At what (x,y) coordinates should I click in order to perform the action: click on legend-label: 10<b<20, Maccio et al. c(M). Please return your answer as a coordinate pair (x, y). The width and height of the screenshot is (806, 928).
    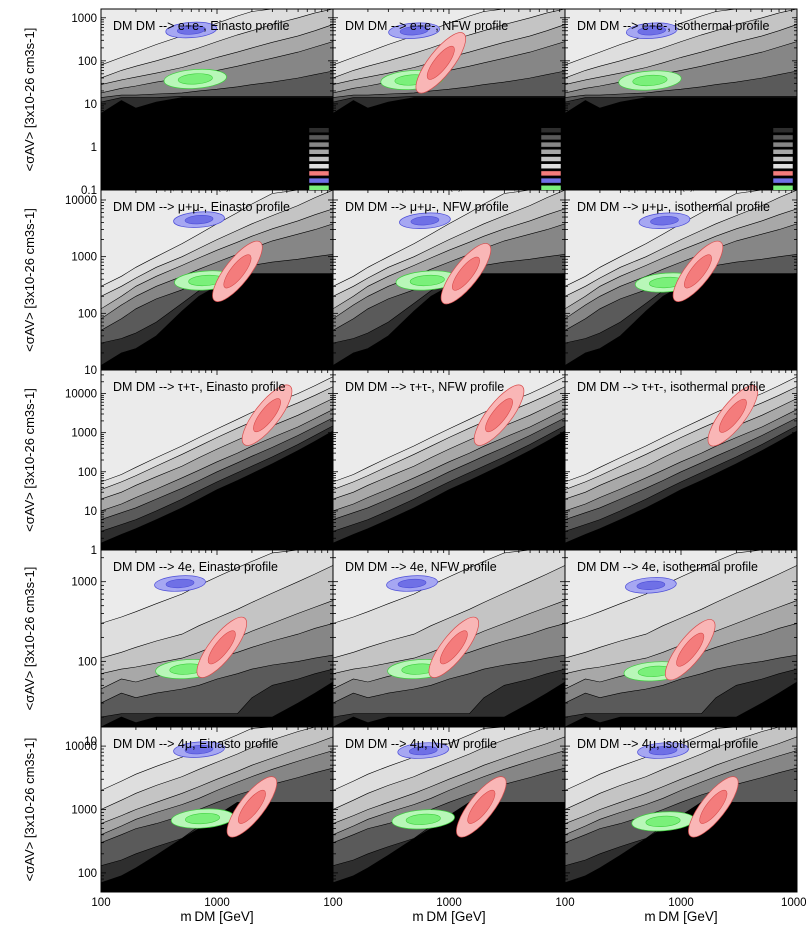
    Looking at the image, I should click on (496, 152).